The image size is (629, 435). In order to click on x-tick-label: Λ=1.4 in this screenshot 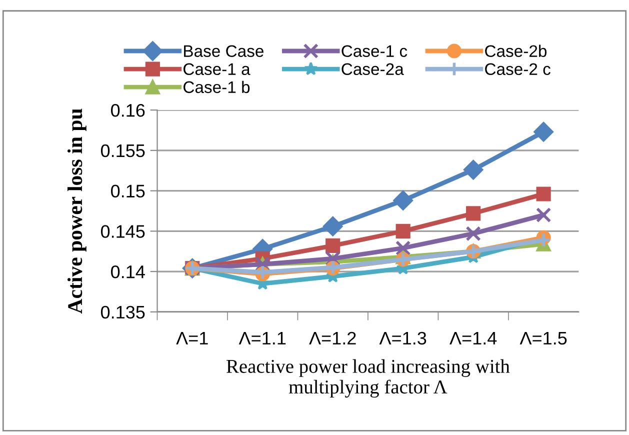, I will do `click(473, 338)`.